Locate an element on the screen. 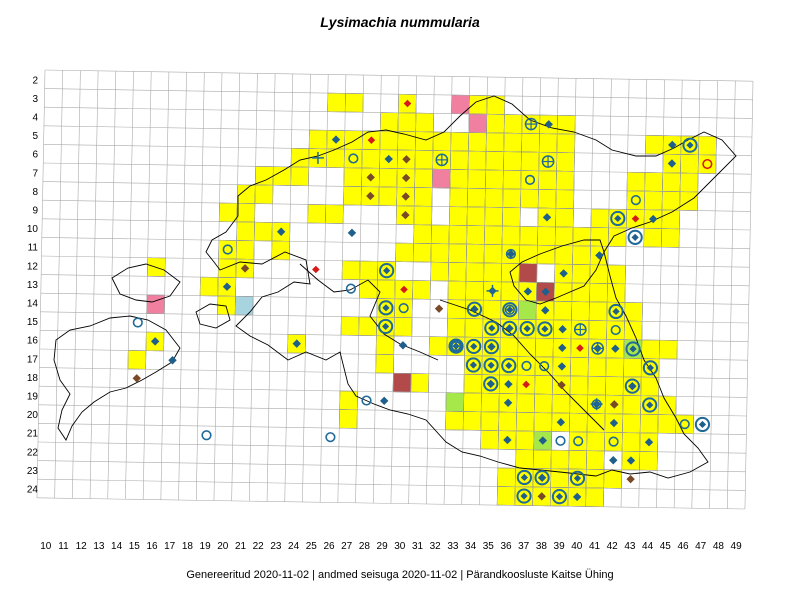 This screenshot has height=600, width=800. x-axis-label: 23 is located at coordinates (276, 546).